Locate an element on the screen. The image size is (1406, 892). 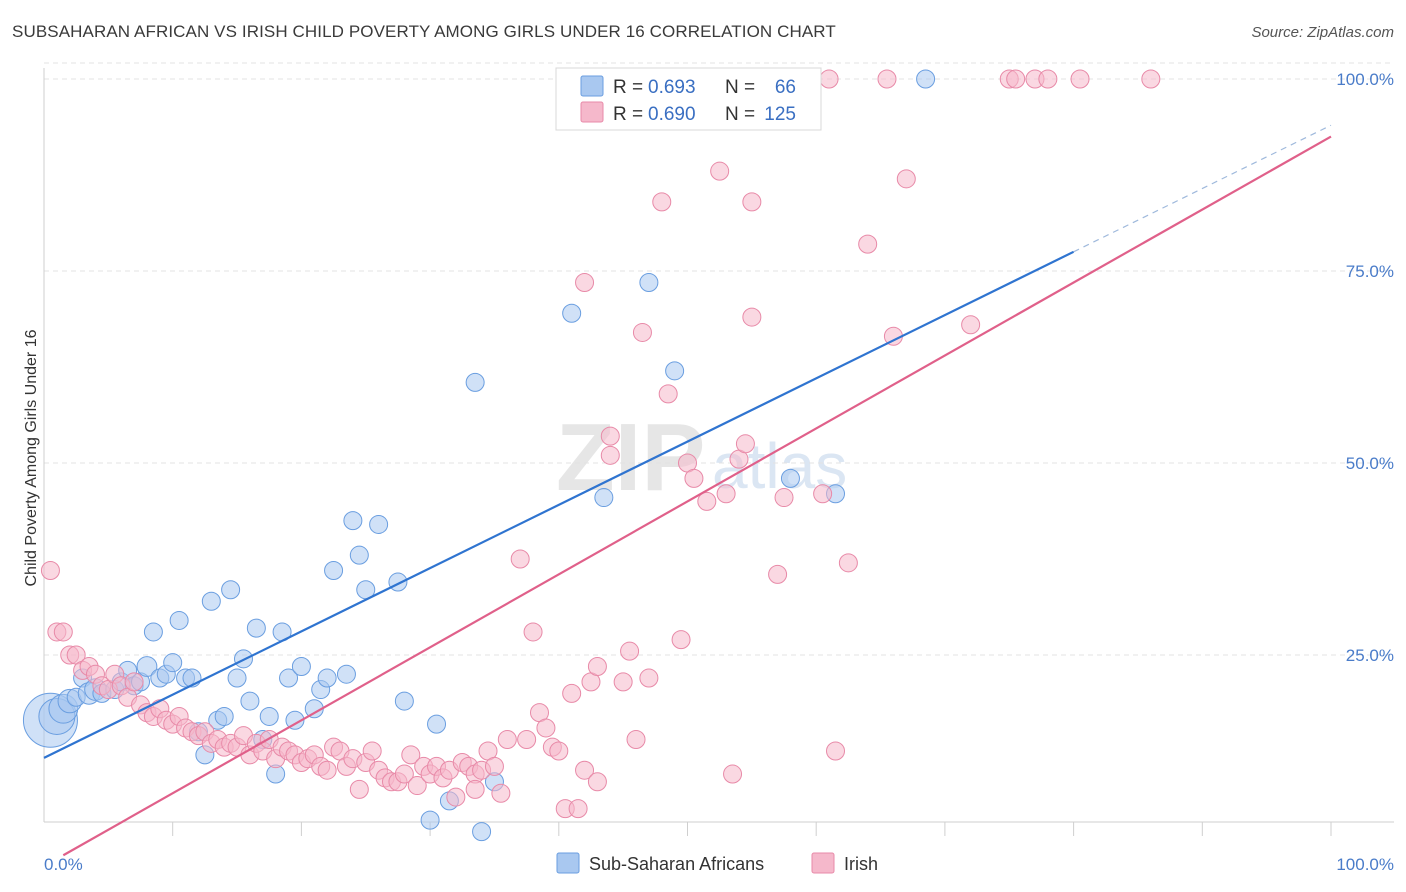
legend-r-label-2: R = is located at coordinates (628, 114).